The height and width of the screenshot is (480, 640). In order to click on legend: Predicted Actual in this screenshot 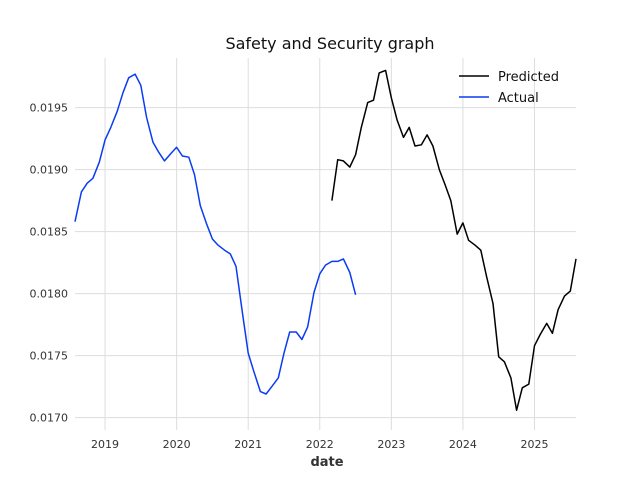, I will do `click(509, 88)`.